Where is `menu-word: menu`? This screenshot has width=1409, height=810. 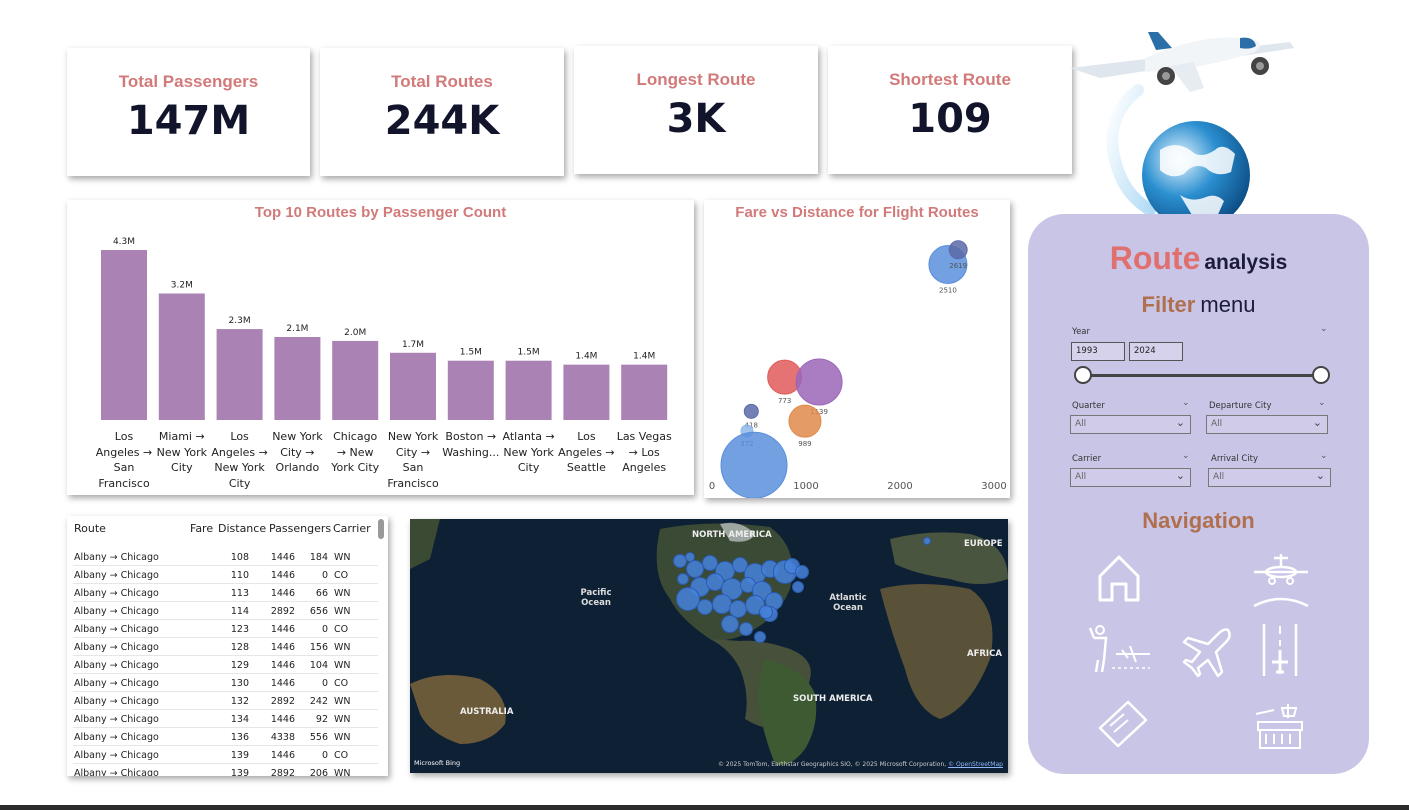
menu-word: menu is located at coordinates (1228, 304).